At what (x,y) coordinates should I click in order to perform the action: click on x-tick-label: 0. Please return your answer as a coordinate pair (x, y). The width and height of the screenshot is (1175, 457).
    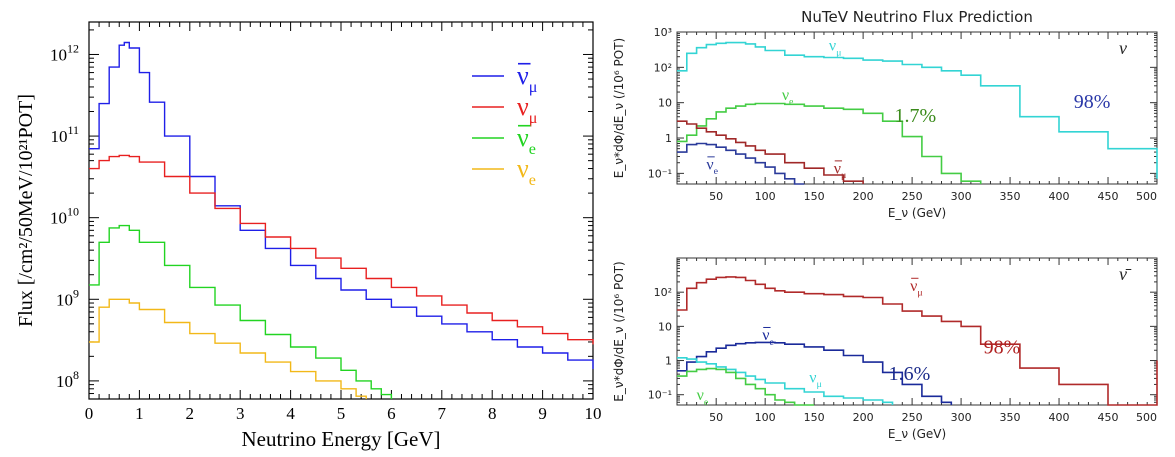
    Looking at the image, I should click on (89, 413).